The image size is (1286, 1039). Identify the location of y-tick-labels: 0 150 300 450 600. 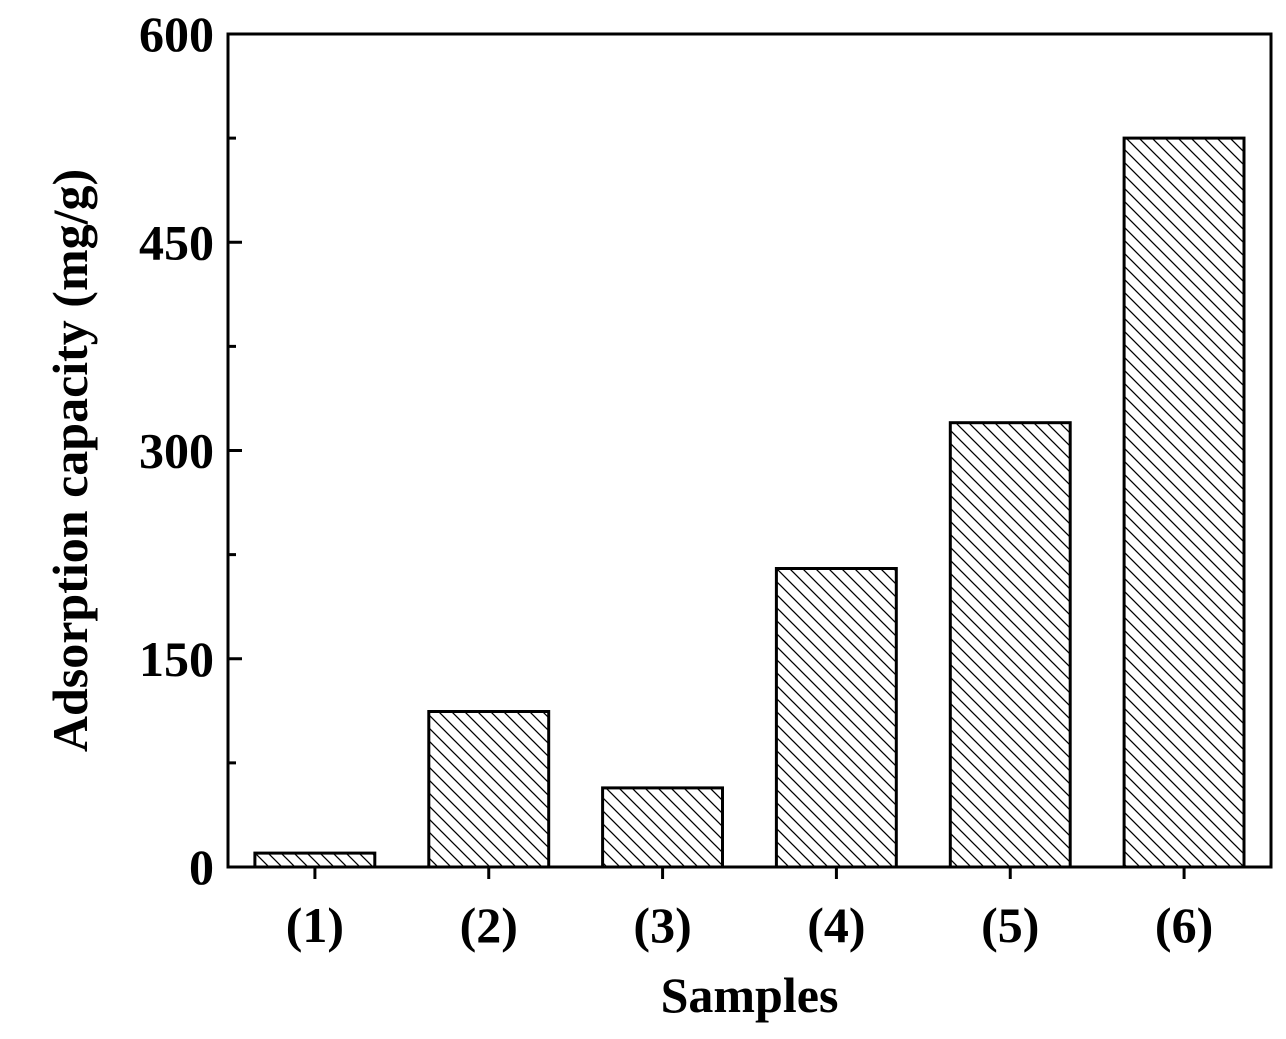
(176, 450).